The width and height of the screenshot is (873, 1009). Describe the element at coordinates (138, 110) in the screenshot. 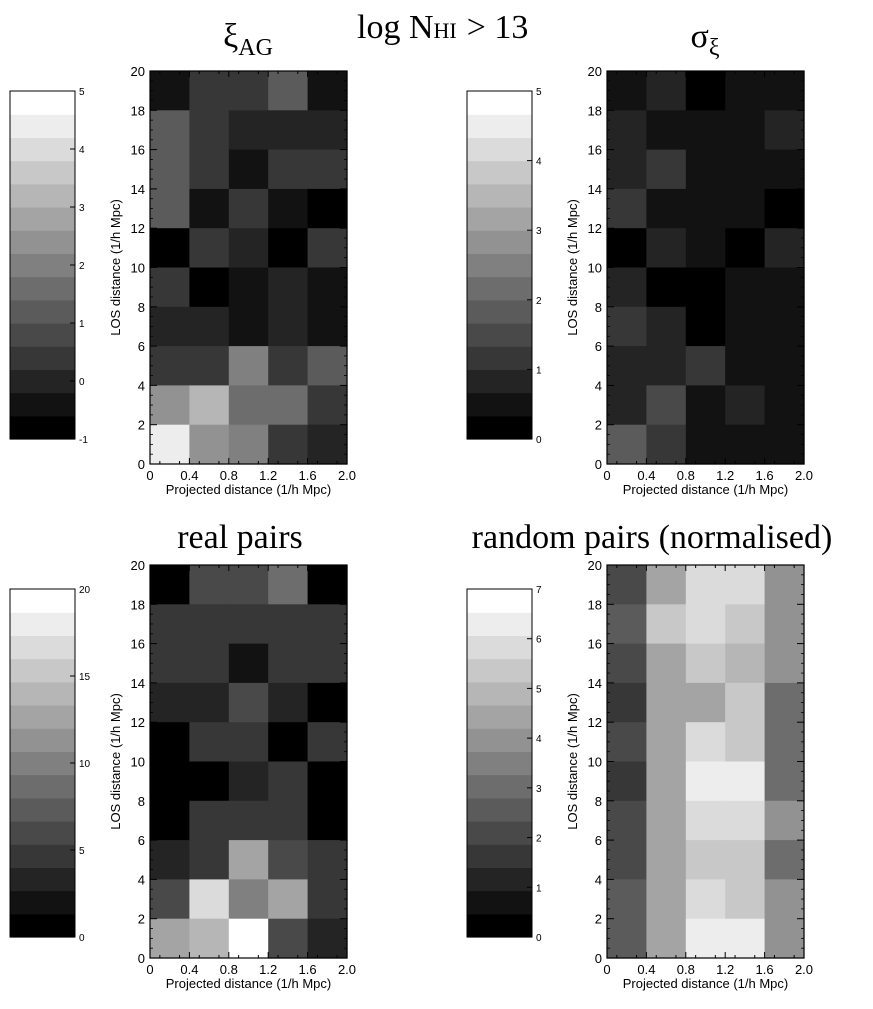

I see `y-tick-label: 18` at that location.